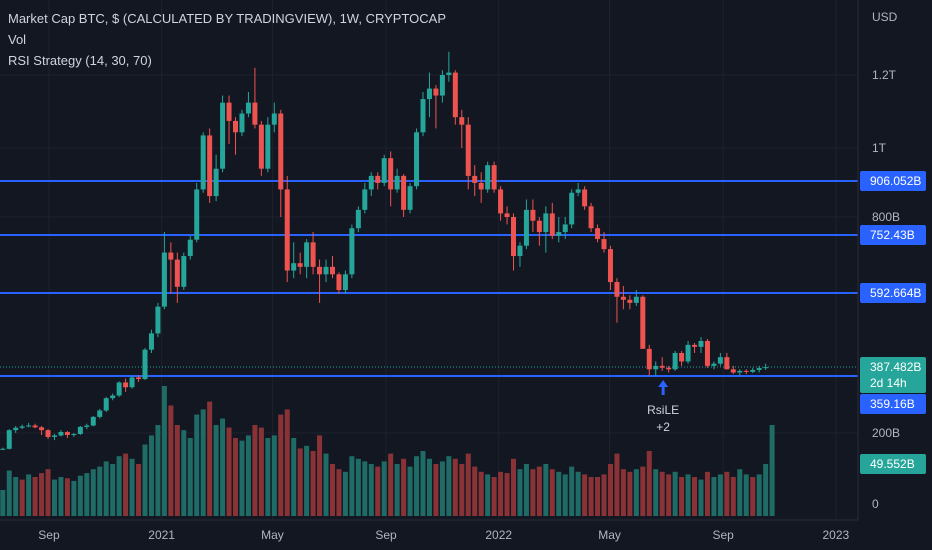 Image resolution: width=932 pixels, height=550 pixels. I want to click on legend-strategy: RSI Strategy (14, 30, 70), so click(80, 60).